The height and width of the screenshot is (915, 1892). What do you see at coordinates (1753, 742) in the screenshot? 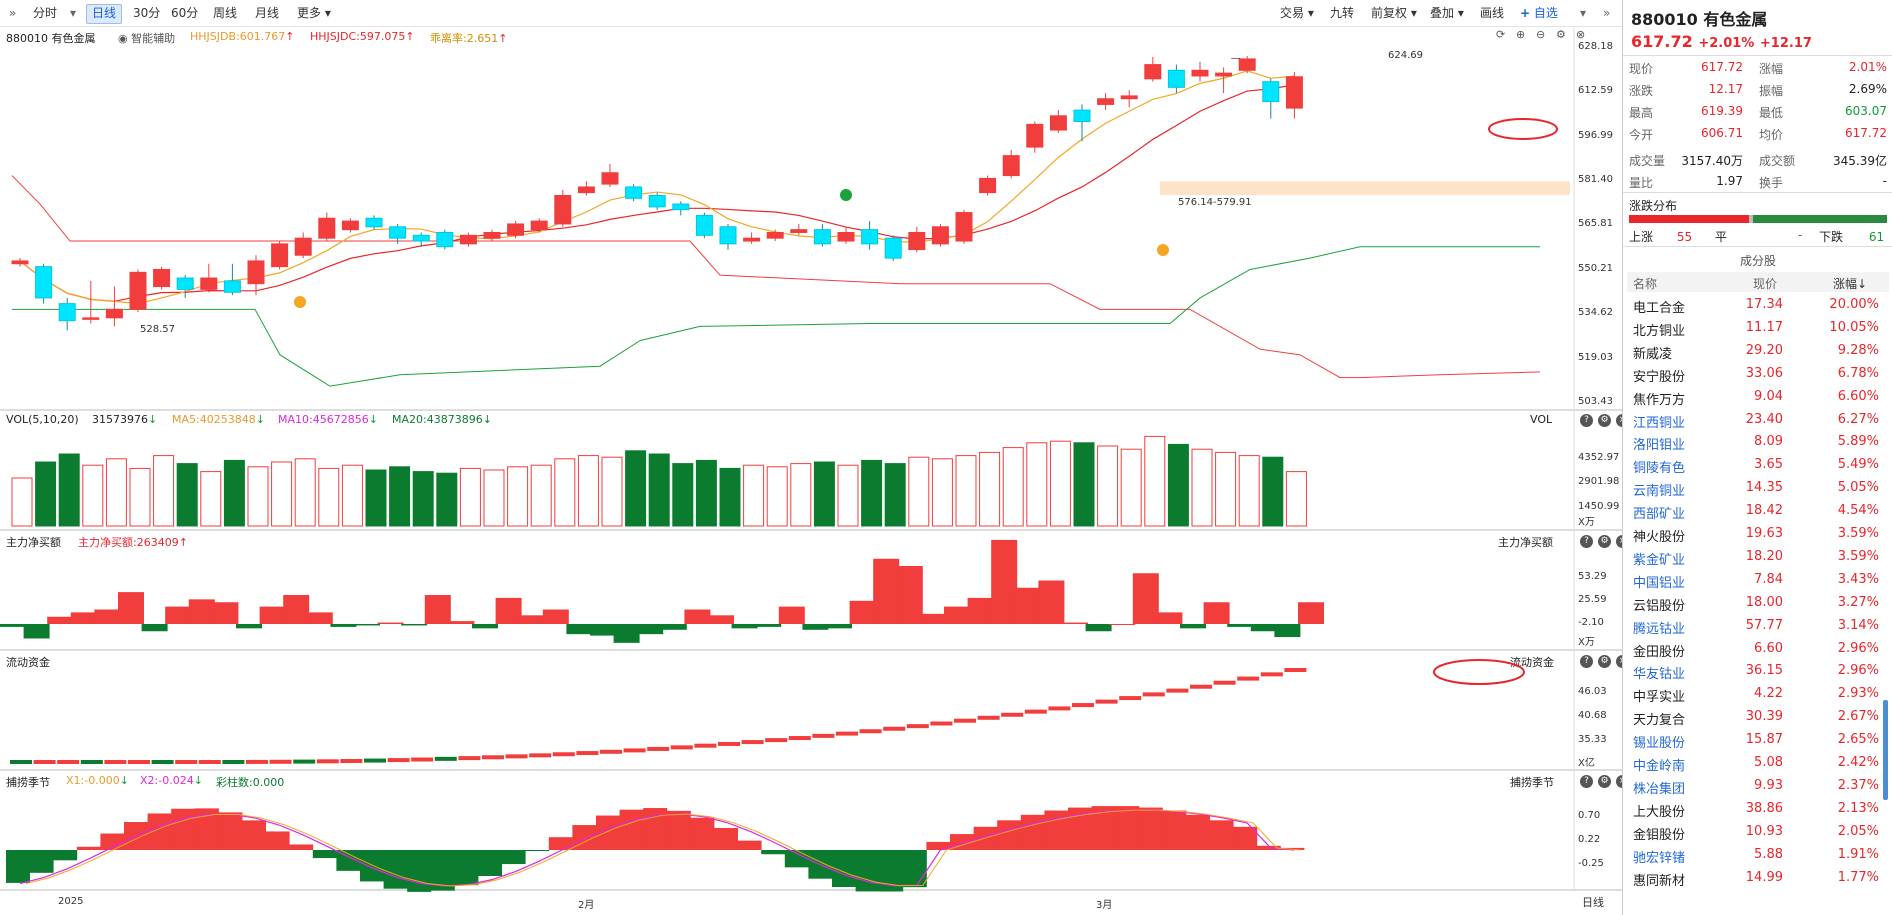
I see `list-item: 锡业股份 15.87 2.65%` at bounding box center [1753, 742].